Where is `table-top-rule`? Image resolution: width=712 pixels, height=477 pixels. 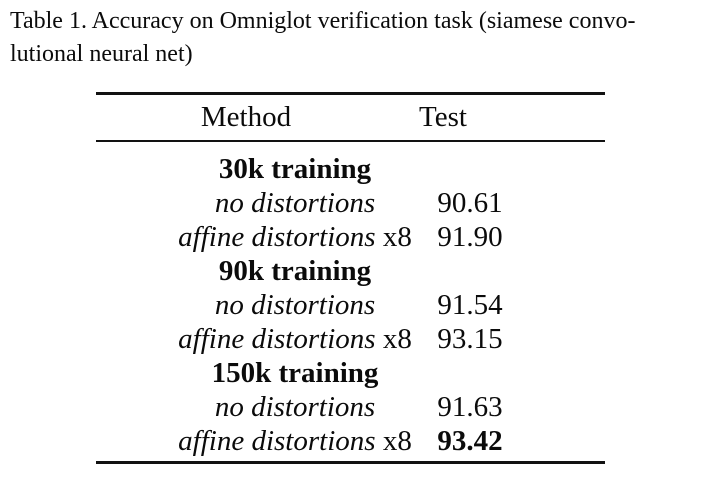
table-top-rule is located at coordinates (350, 93).